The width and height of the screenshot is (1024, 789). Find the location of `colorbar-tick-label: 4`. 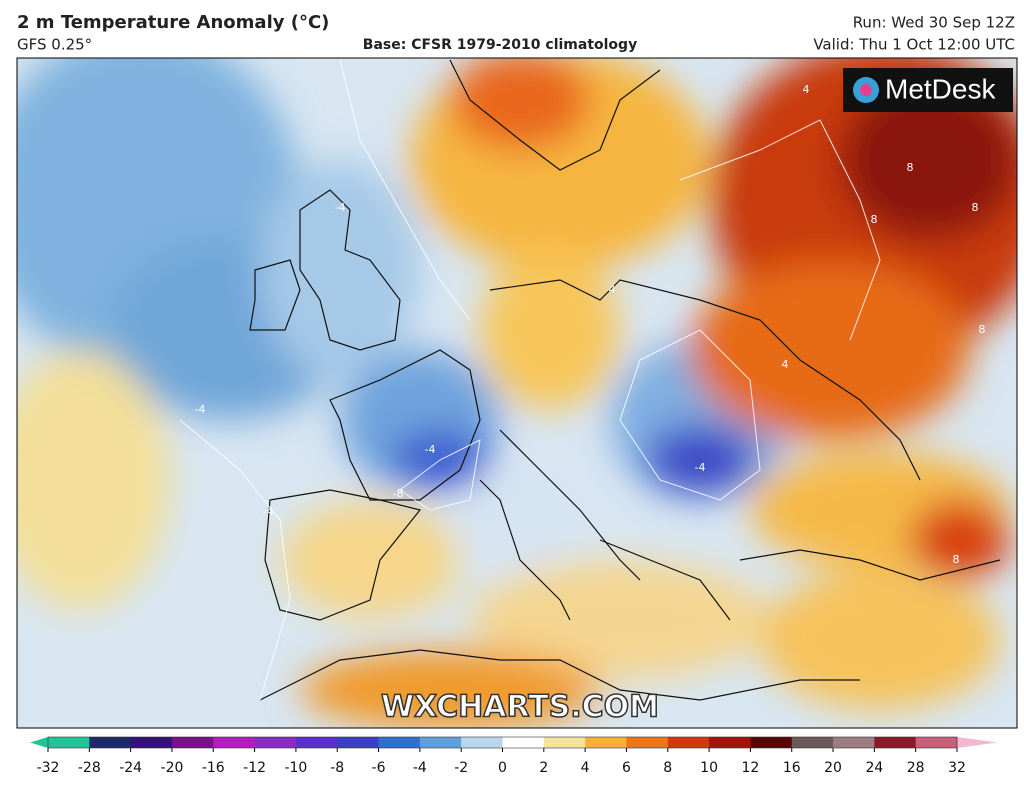

colorbar-tick-label: 4 is located at coordinates (585, 768).